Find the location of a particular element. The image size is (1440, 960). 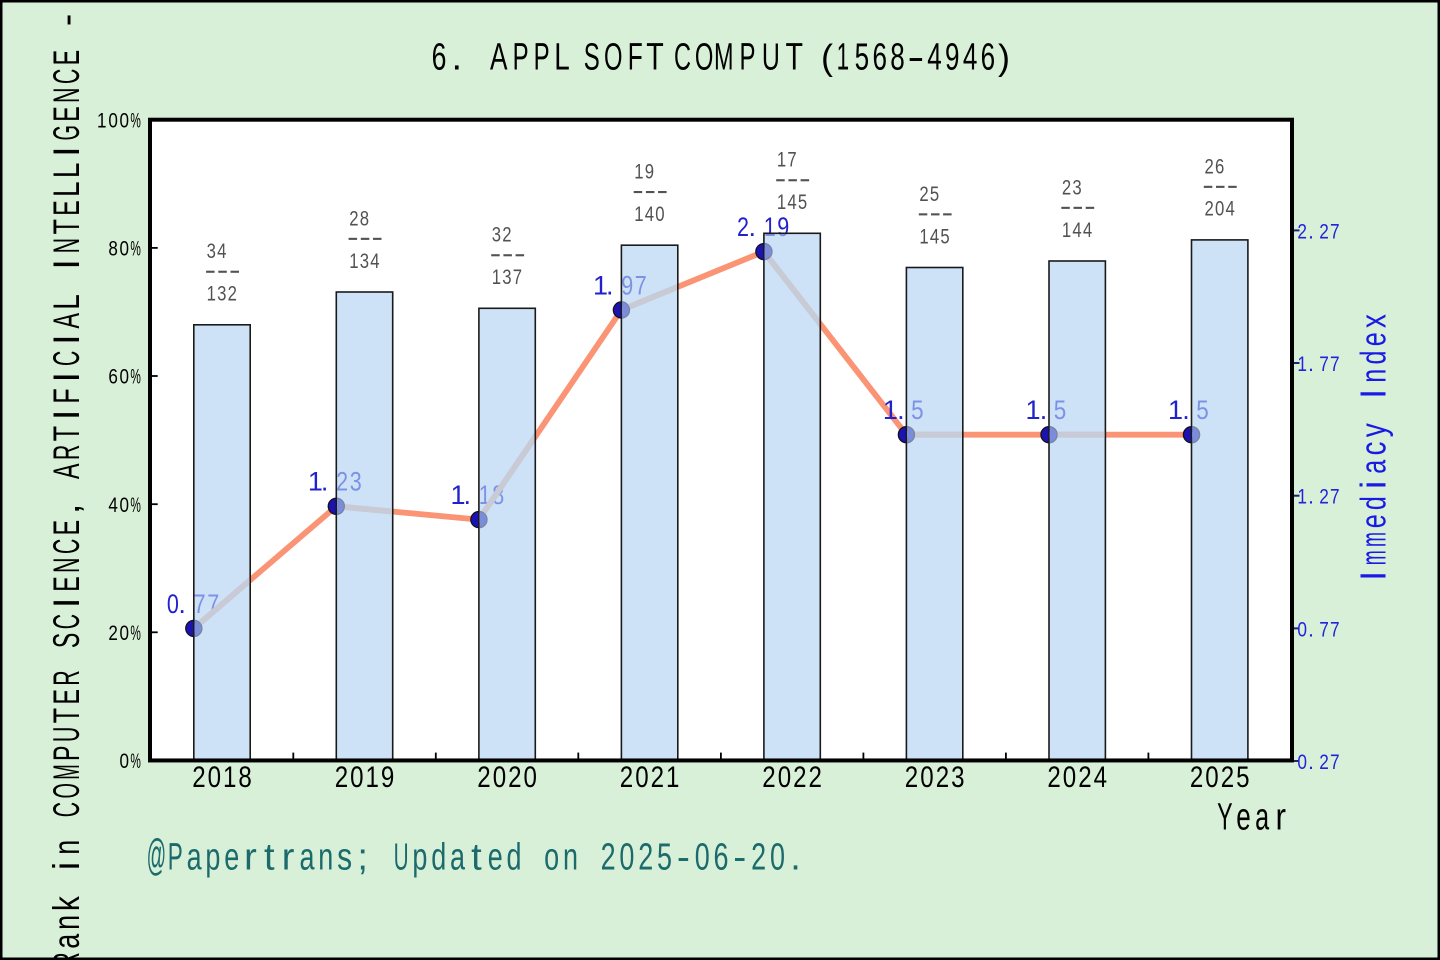

svg-text: G is located at coordinates (66, 133).